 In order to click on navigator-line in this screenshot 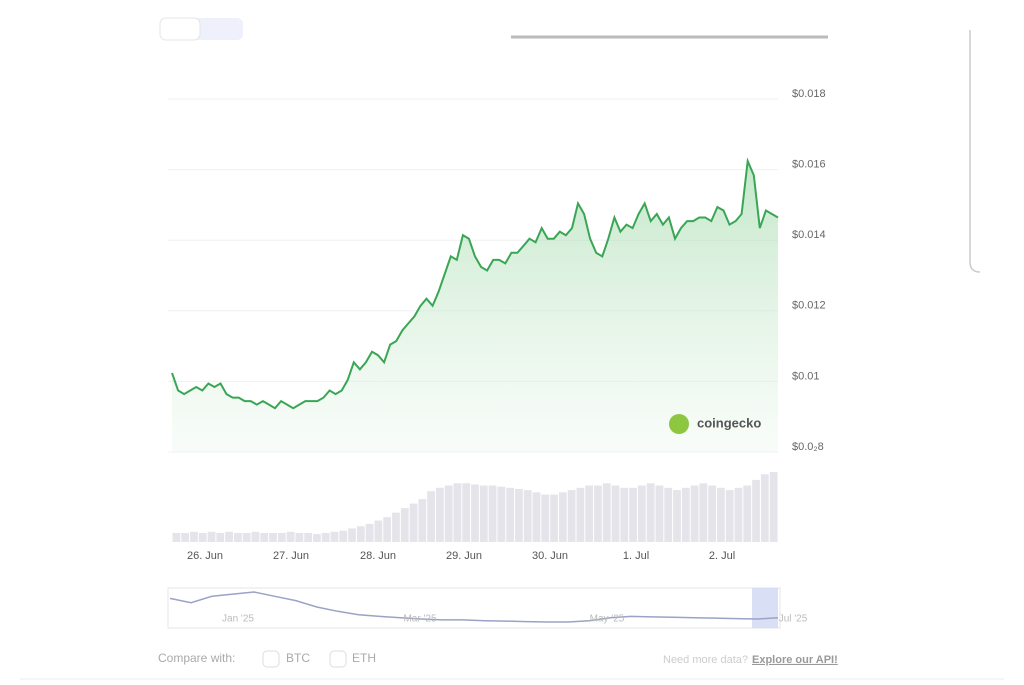, I will do `click(474, 607)`.